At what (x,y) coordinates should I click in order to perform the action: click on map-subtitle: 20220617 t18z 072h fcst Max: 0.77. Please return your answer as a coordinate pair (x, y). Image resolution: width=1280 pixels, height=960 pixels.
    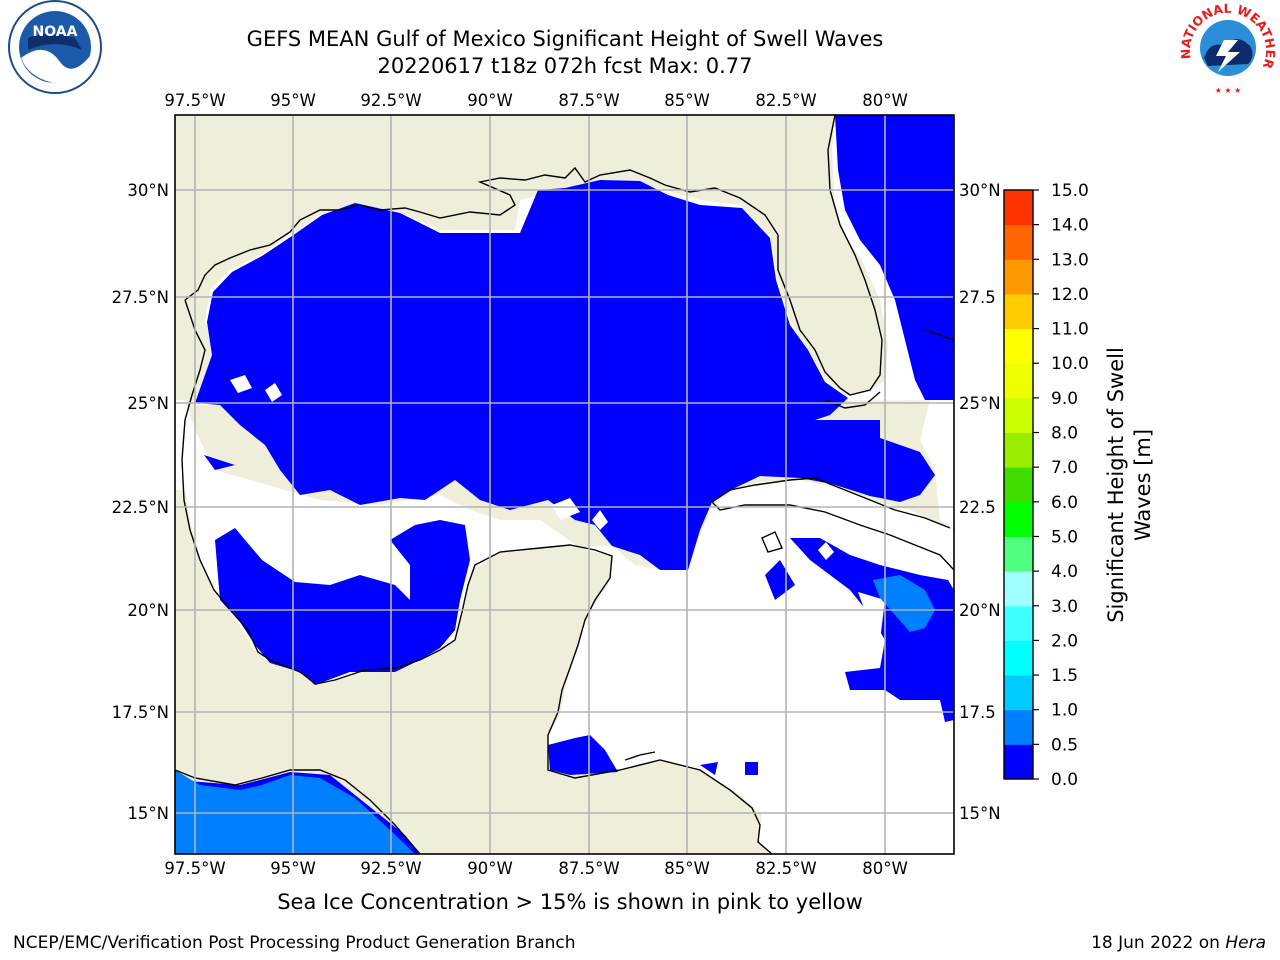
    Looking at the image, I should click on (565, 66).